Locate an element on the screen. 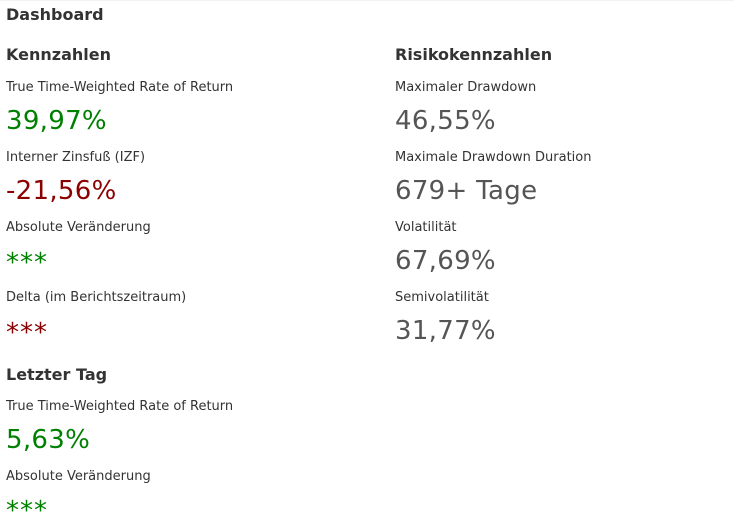  max-drawdown-value: 46,55% is located at coordinates (445, 121).